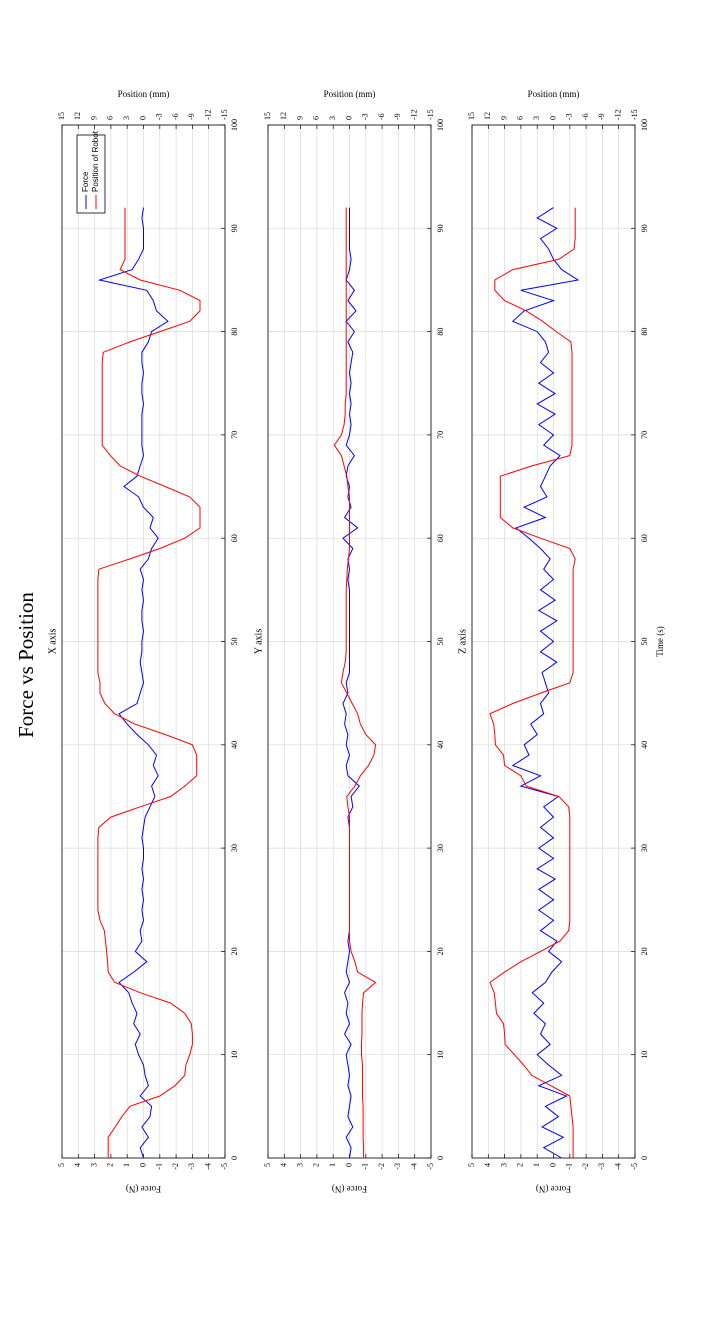 This screenshot has width=701, height=1331. What do you see at coordinates (26, 665) in the screenshot?
I see `figure-title: Force vs Position` at bounding box center [26, 665].